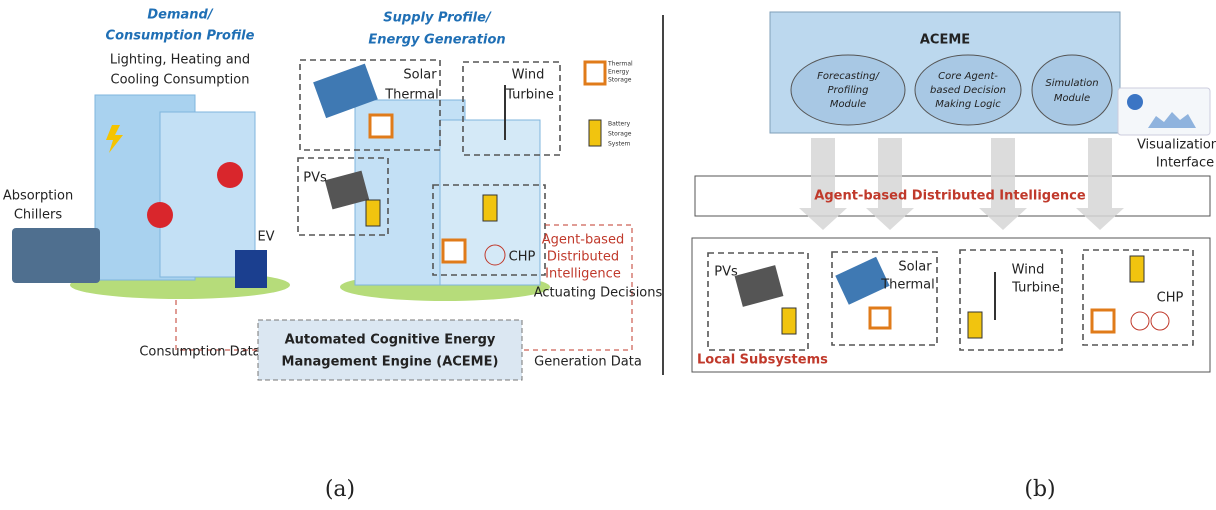 The image size is (1216, 510). Describe the element at coordinates (390, 340) in the screenshot. I see `engine-label: Automated Cognitive Energy` at that location.